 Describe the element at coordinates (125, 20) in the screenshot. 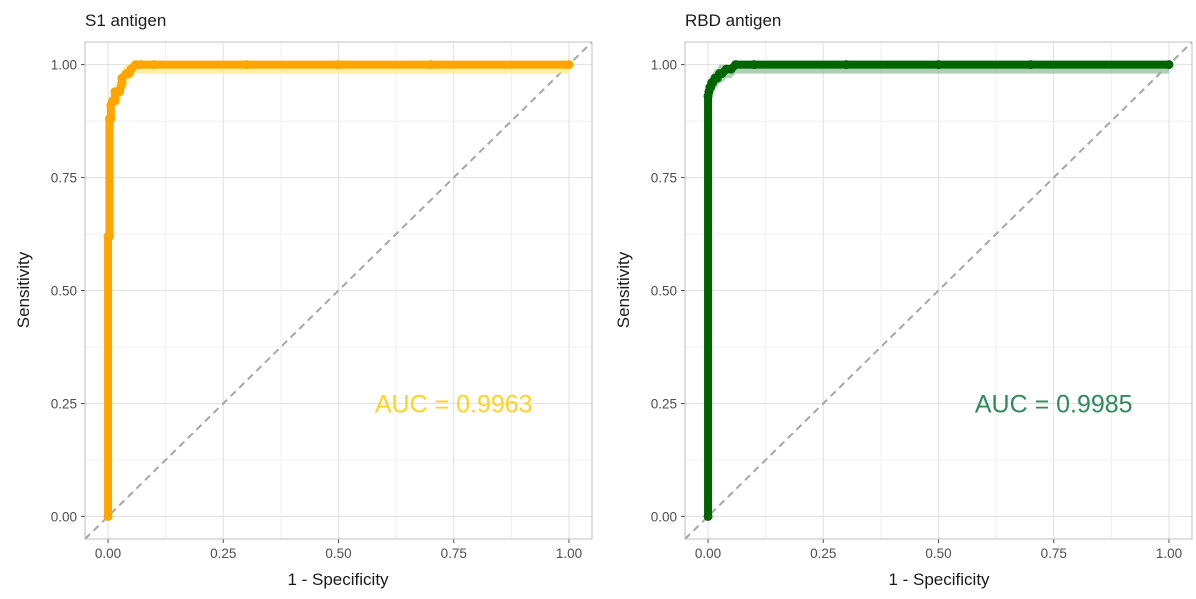

I see `panel-title: S1 antigen` at that location.